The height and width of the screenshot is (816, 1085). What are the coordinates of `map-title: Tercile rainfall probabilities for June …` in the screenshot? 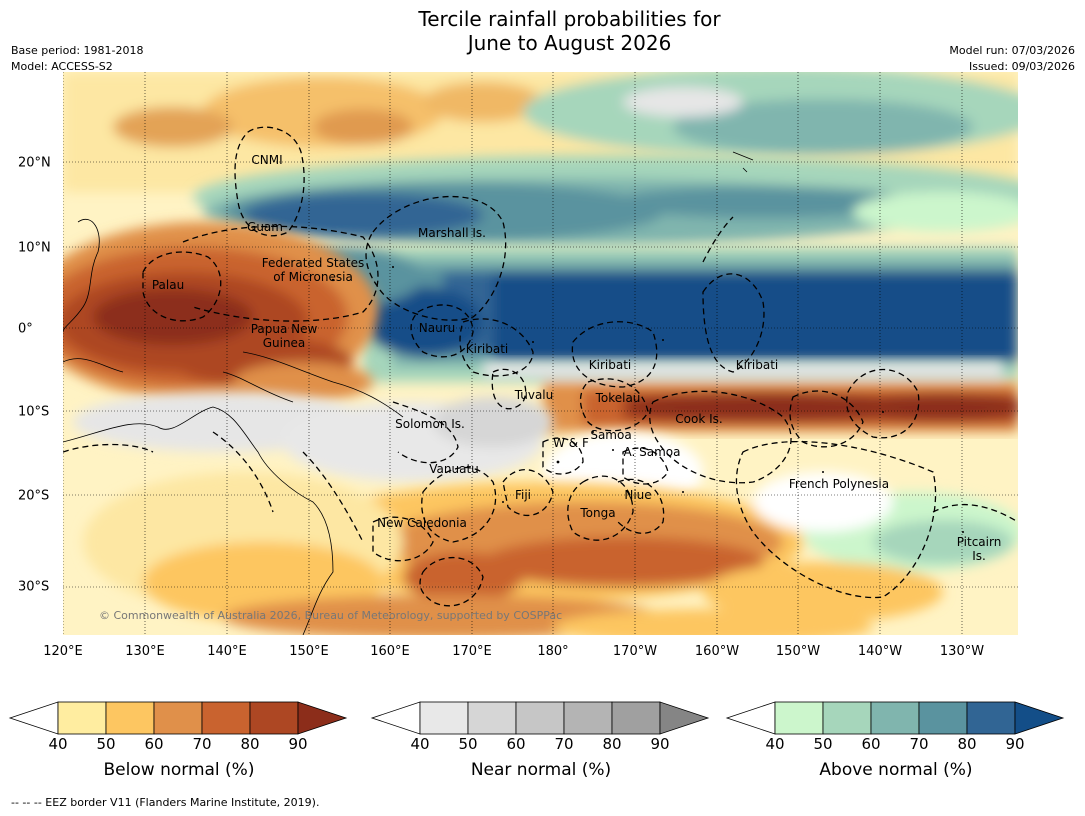 It's located at (542, 31).